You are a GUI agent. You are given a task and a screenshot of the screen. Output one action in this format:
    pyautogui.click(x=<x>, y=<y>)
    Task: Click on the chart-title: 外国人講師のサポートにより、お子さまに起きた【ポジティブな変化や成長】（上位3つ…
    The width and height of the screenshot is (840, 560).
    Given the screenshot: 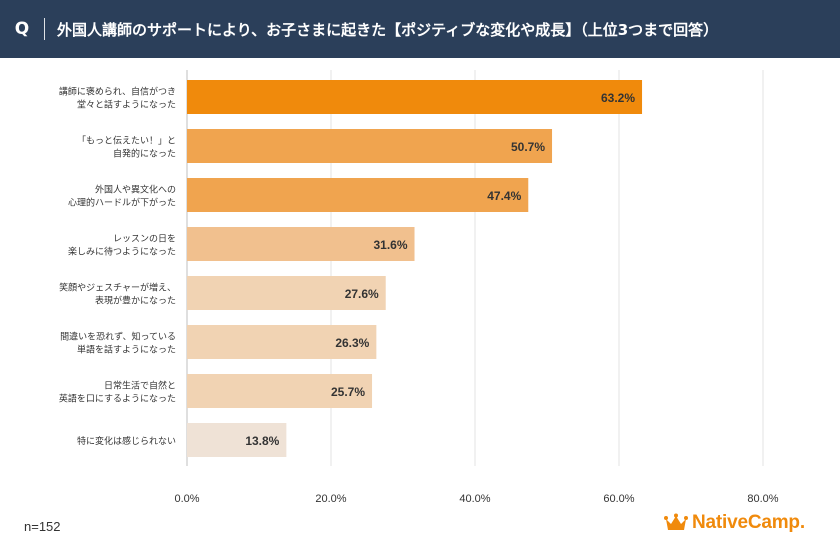 What is the action you would take?
    pyautogui.click(x=388, y=29)
    